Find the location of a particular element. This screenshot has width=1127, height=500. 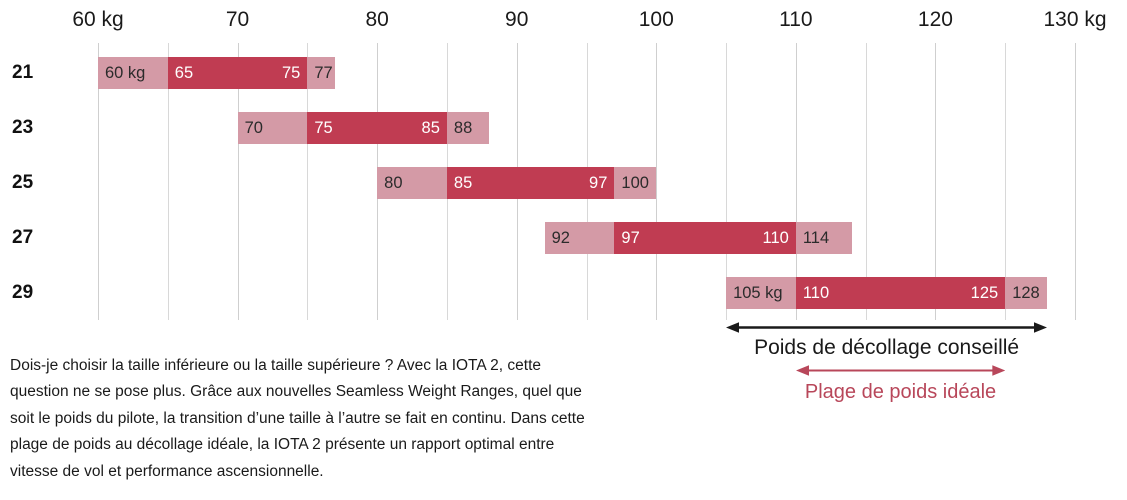

bar-row-21: 60 kg 65 75 77 is located at coordinates (217, 73).